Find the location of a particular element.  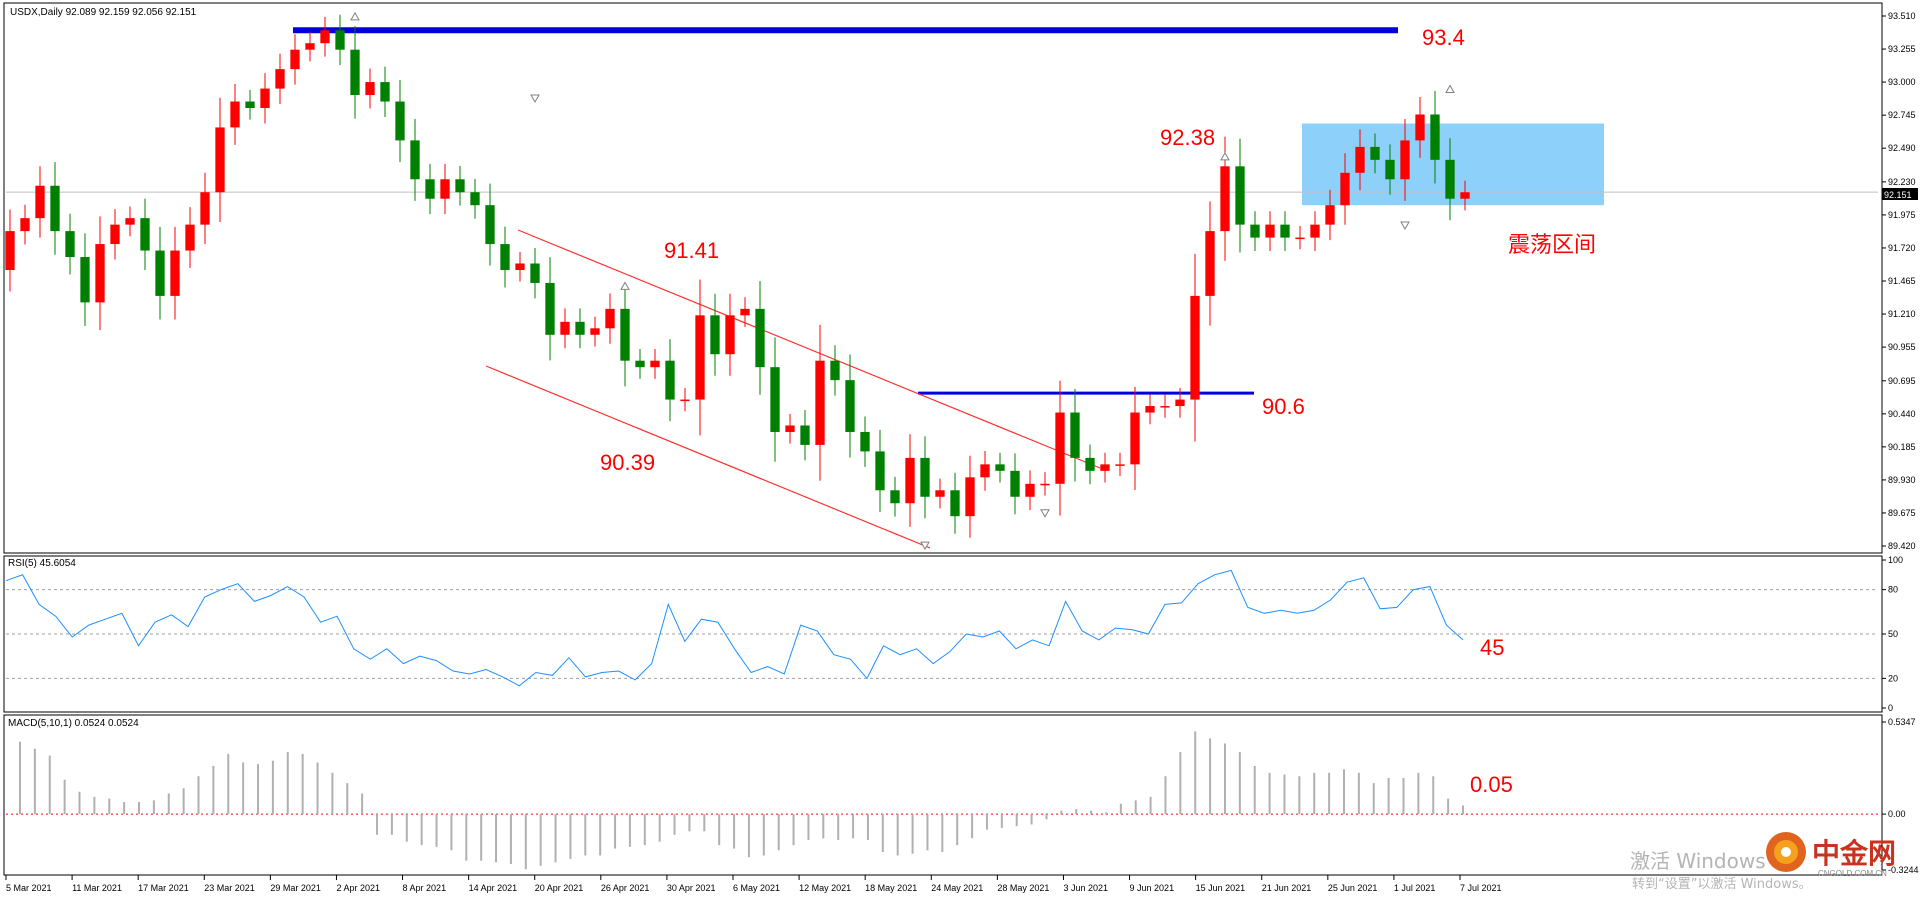

rsi-label: RSI(5) 45.6054 is located at coordinates (42, 563).